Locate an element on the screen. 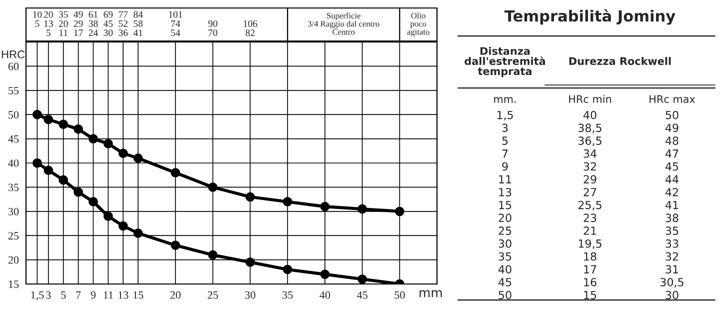 The width and height of the screenshot is (724, 334). x-tick-label: 11 is located at coordinates (108, 295).